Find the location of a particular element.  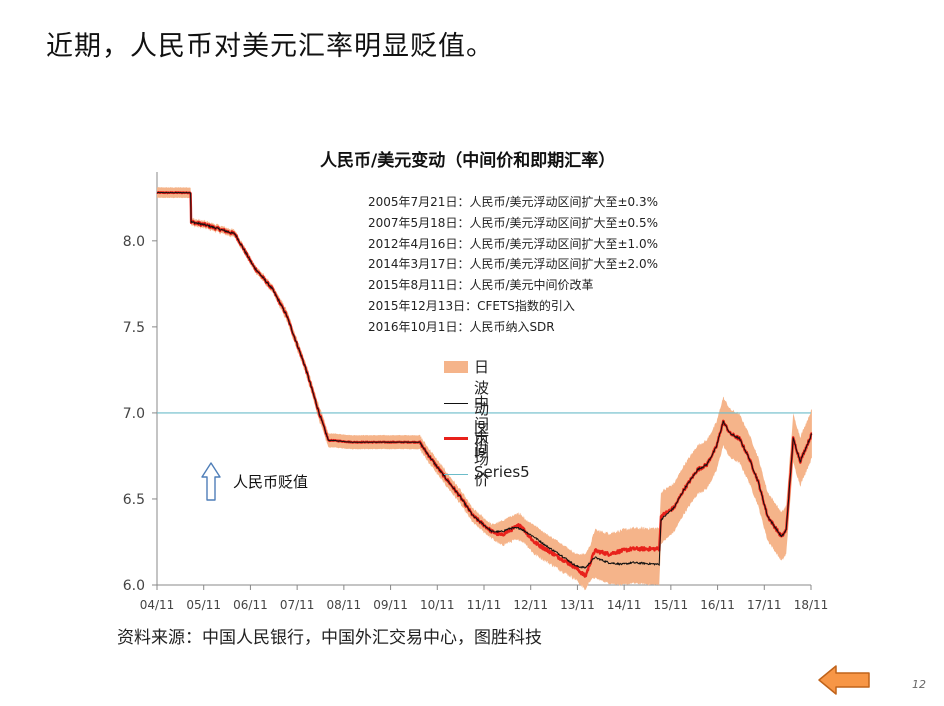

legend-label: 市场价 is located at coordinates (482, 459).